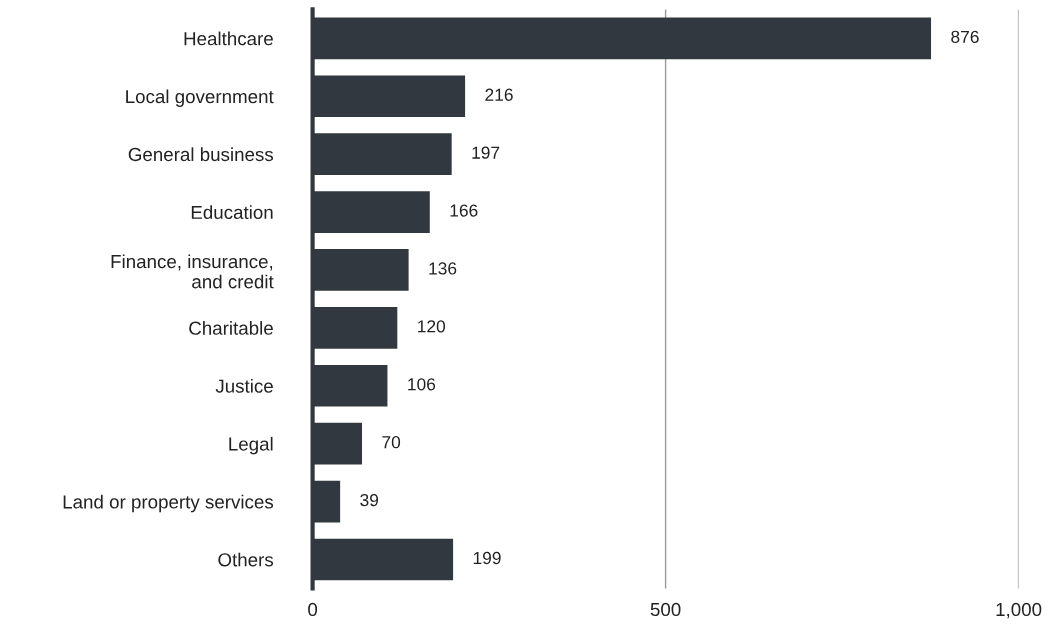 The height and width of the screenshot is (626, 1049). Describe the element at coordinates (251, 445) in the screenshot. I see `y-tick-label: Legal` at that location.